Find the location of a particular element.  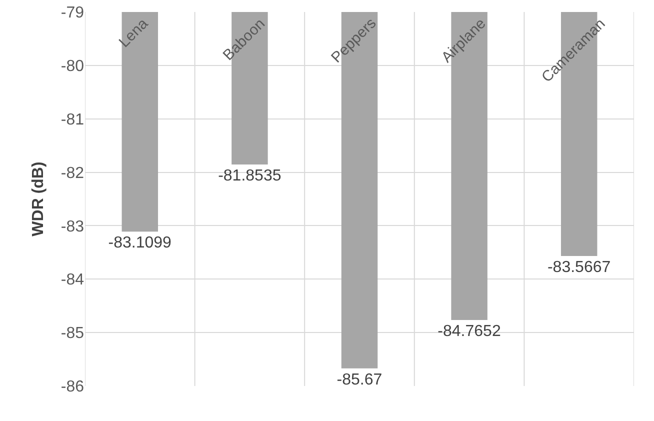

data-label: -81.8535 is located at coordinates (250, 175).